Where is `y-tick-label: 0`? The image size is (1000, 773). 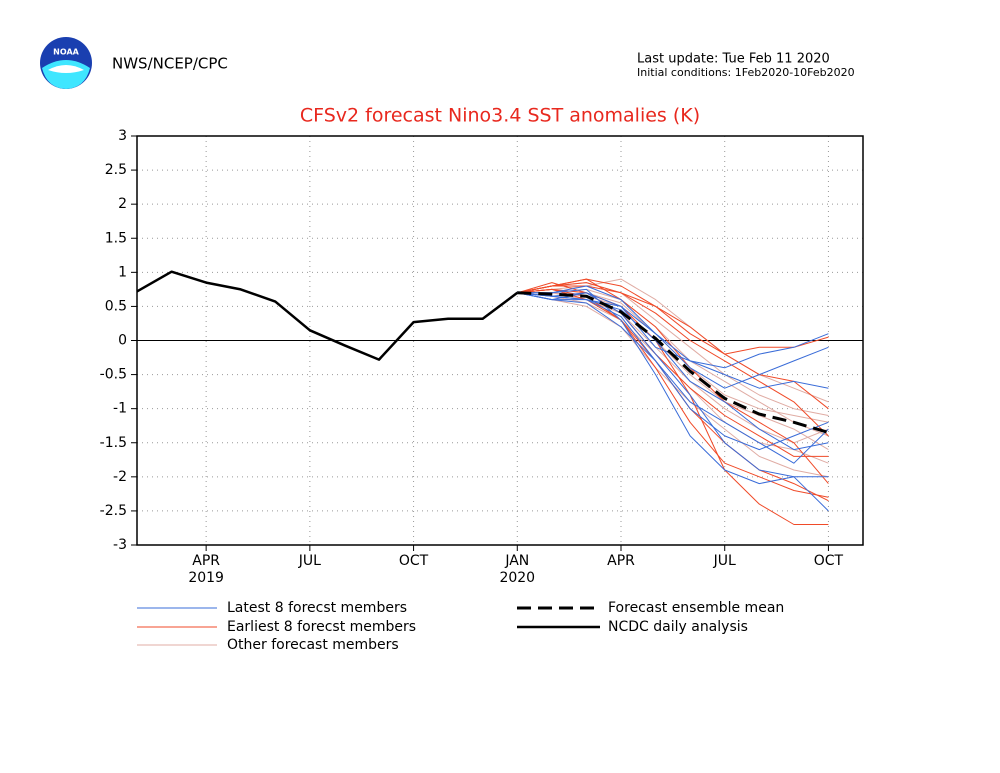
y-tick-label: 0 is located at coordinates (122, 341).